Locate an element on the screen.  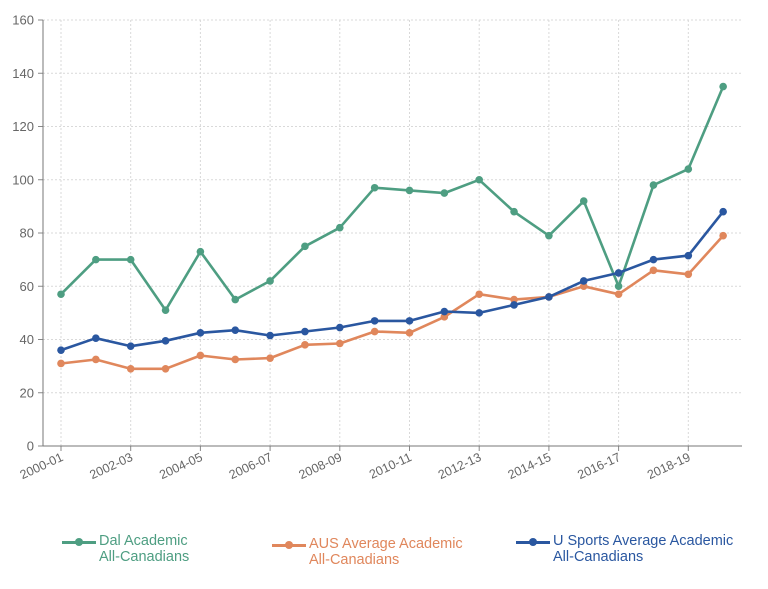
legend-item-usports: U Sports Average Academic All-Canadians is located at coordinates (624, 549).